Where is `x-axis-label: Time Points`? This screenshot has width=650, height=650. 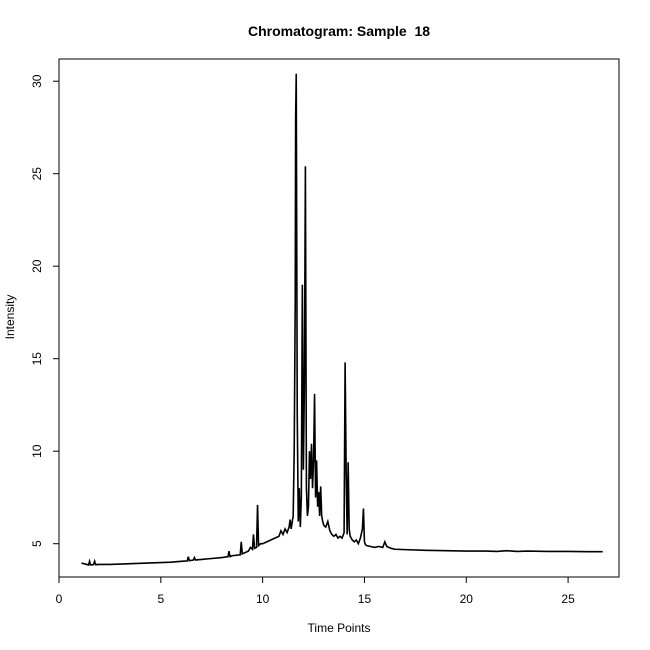
x-axis-label: Time Points is located at coordinates (339, 628).